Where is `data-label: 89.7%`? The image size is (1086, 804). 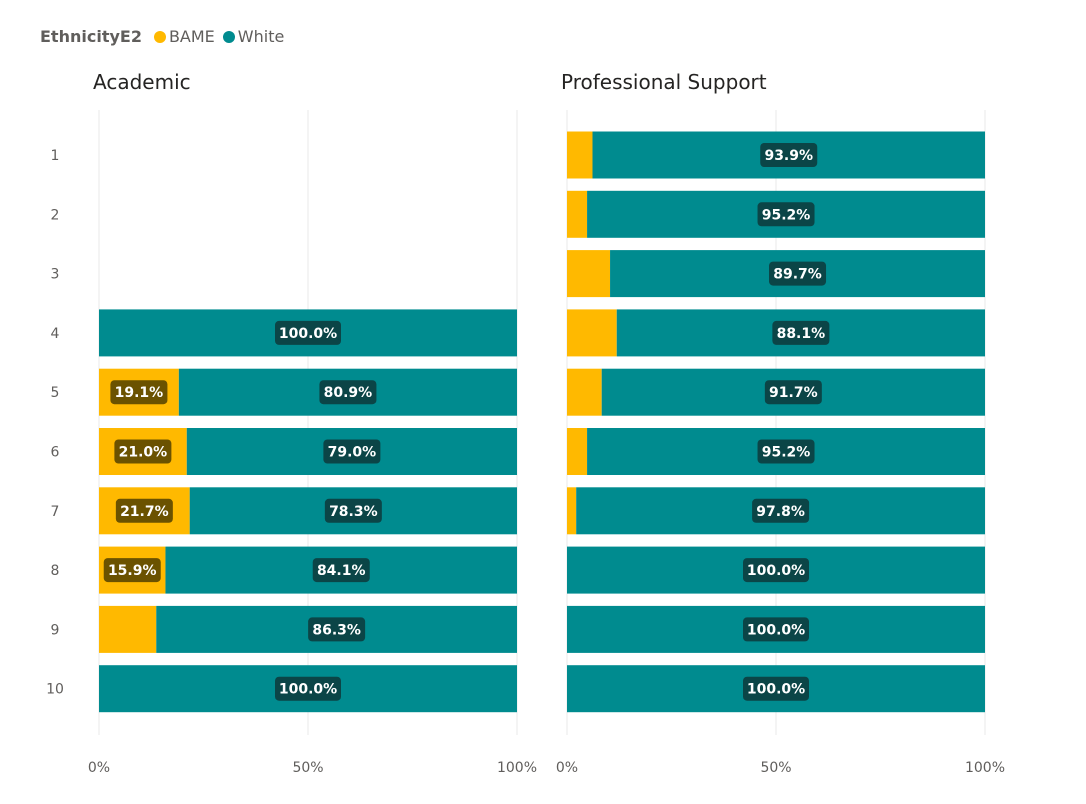 data-label: 89.7% is located at coordinates (797, 275).